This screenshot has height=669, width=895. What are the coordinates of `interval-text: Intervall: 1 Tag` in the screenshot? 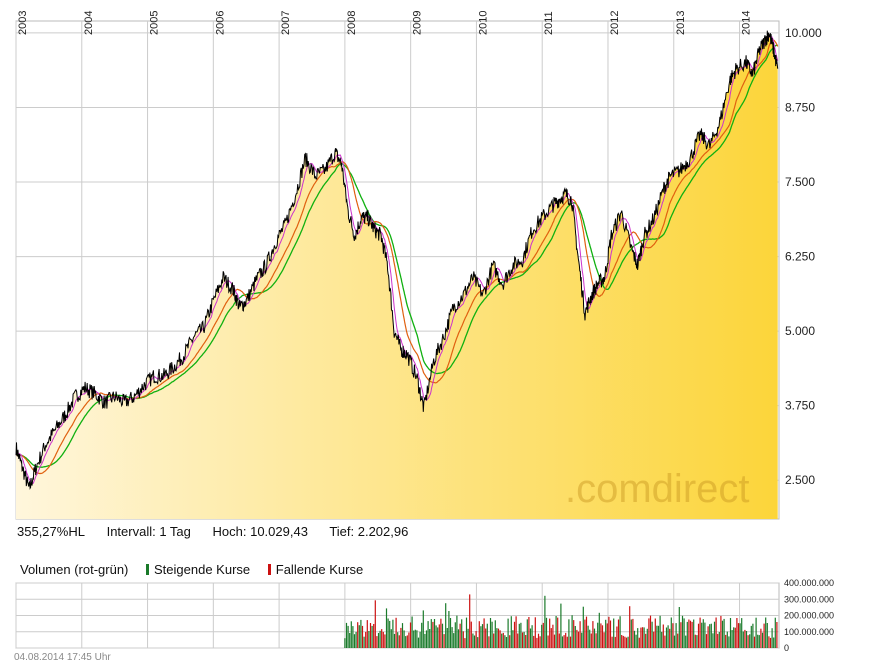 It's located at (148, 531).